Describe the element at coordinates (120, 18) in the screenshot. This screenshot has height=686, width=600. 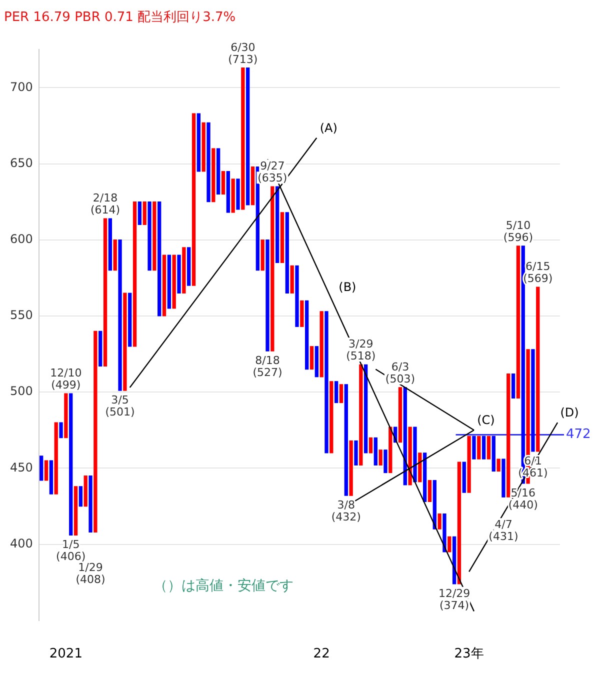
I see `chart-title: PER 16.79 PBR 0.71 配当利回り3.7%` at that location.